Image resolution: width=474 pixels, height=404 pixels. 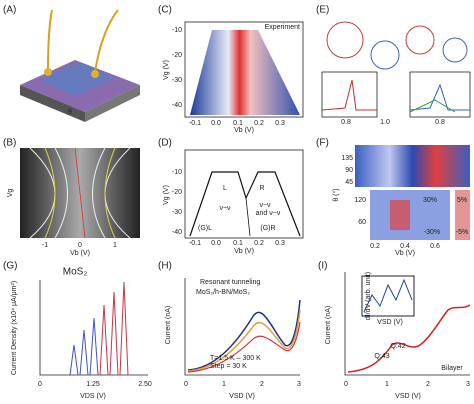 What do you see at coordinates (362, 222) in the screenshot?
I see `figure-text: 60` at bounding box center [362, 222].